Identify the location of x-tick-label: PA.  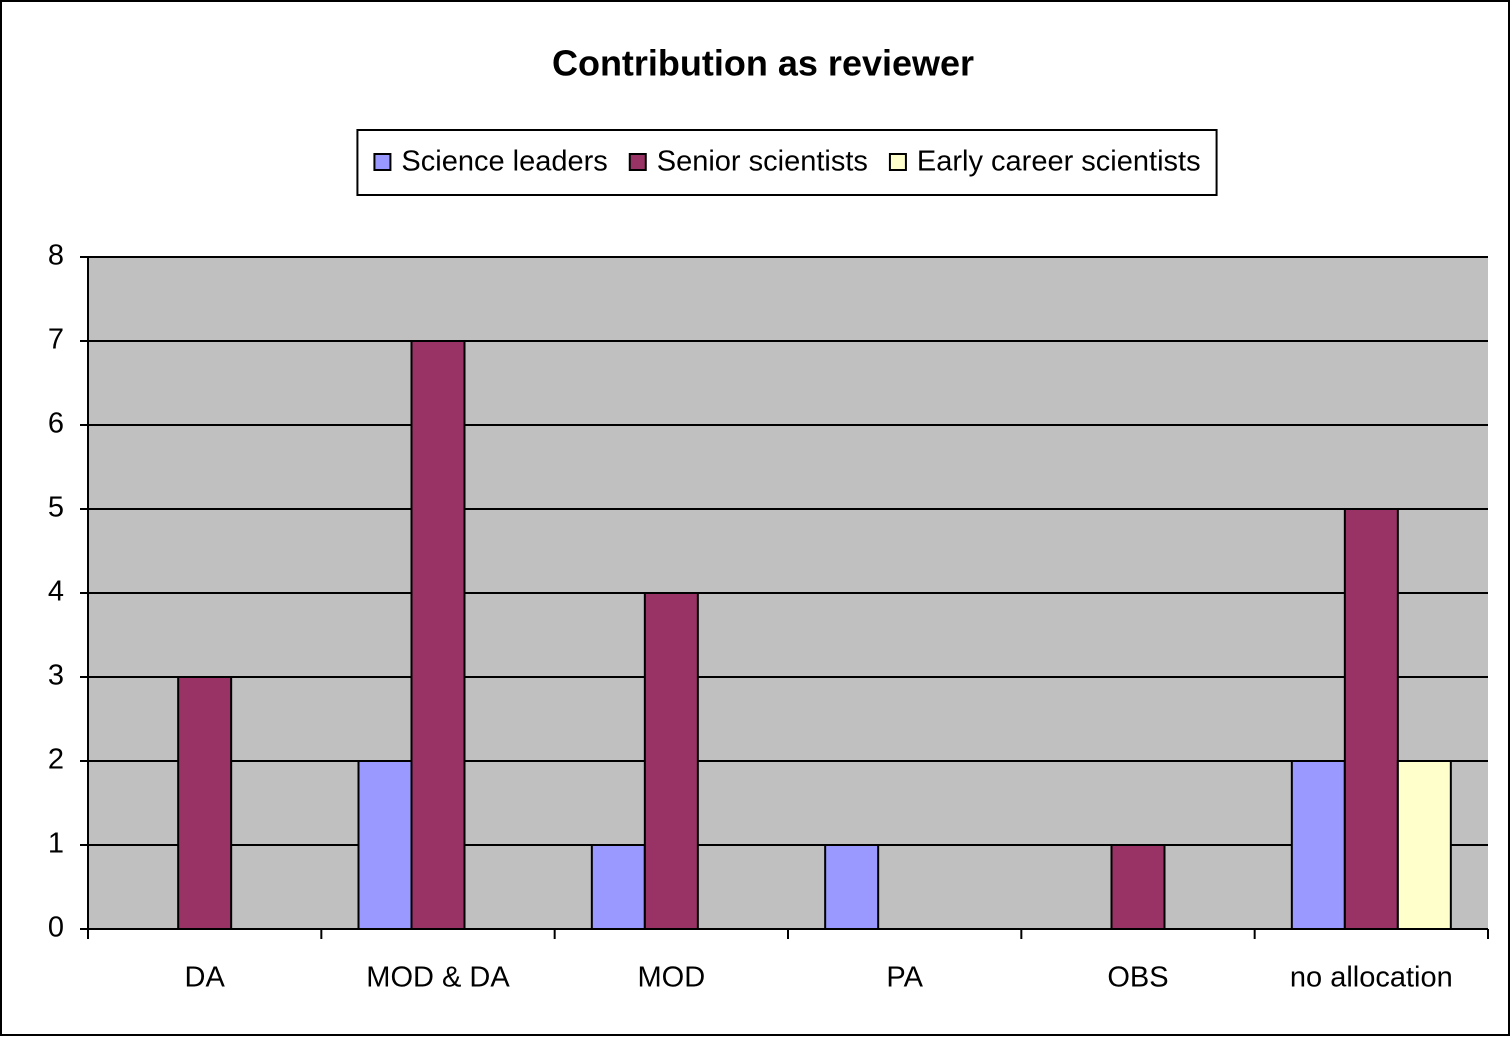
(904, 978).